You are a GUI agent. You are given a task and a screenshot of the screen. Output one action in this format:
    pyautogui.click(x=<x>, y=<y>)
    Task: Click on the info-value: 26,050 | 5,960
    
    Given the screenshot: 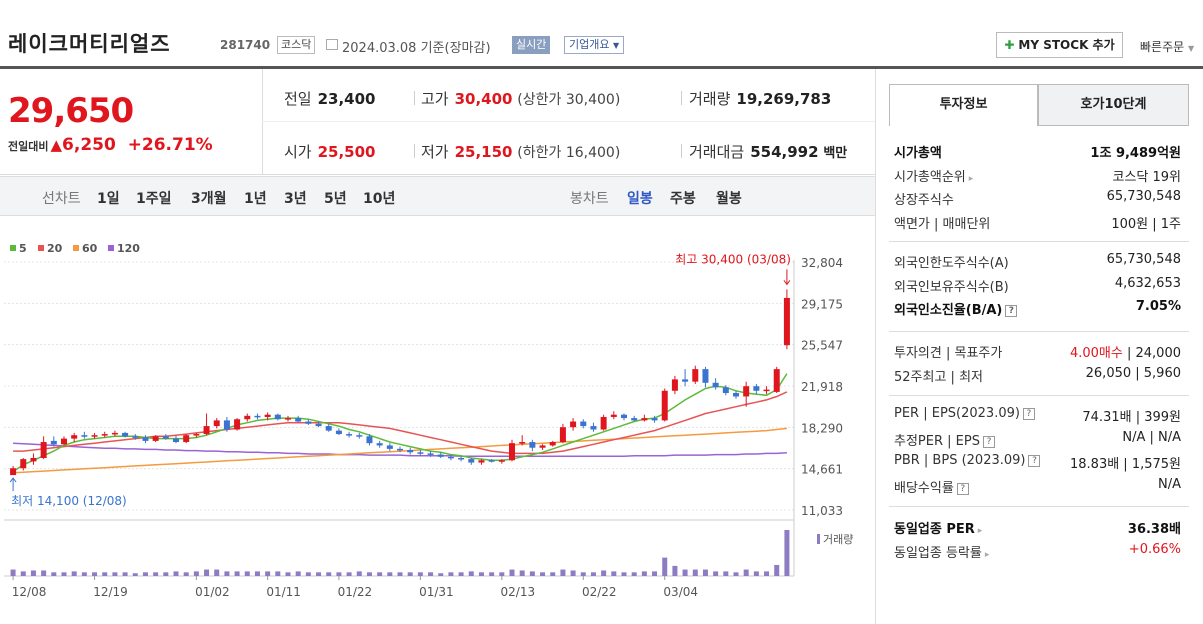 What is the action you would take?
    pyautogui.click(x=1133, y=373)
    